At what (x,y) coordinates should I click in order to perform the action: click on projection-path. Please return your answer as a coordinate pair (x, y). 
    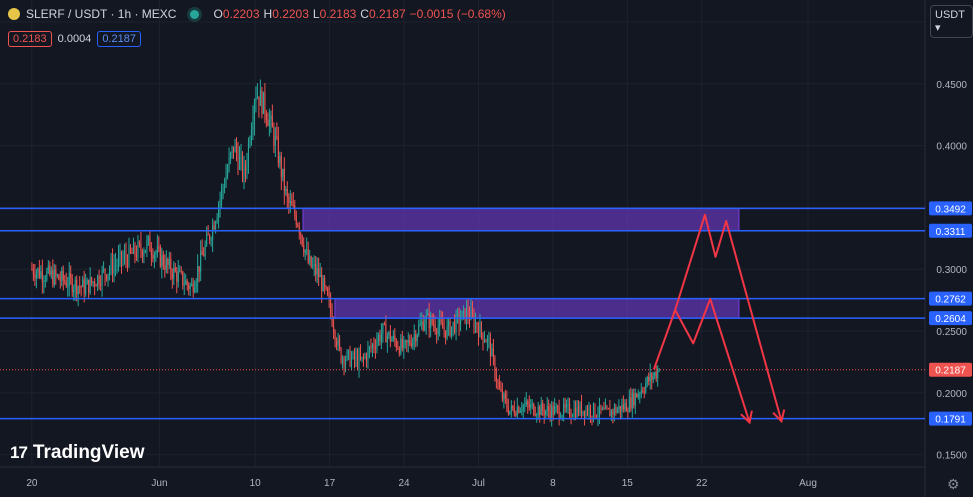
    Looking at the image, I should click on (728, 317).